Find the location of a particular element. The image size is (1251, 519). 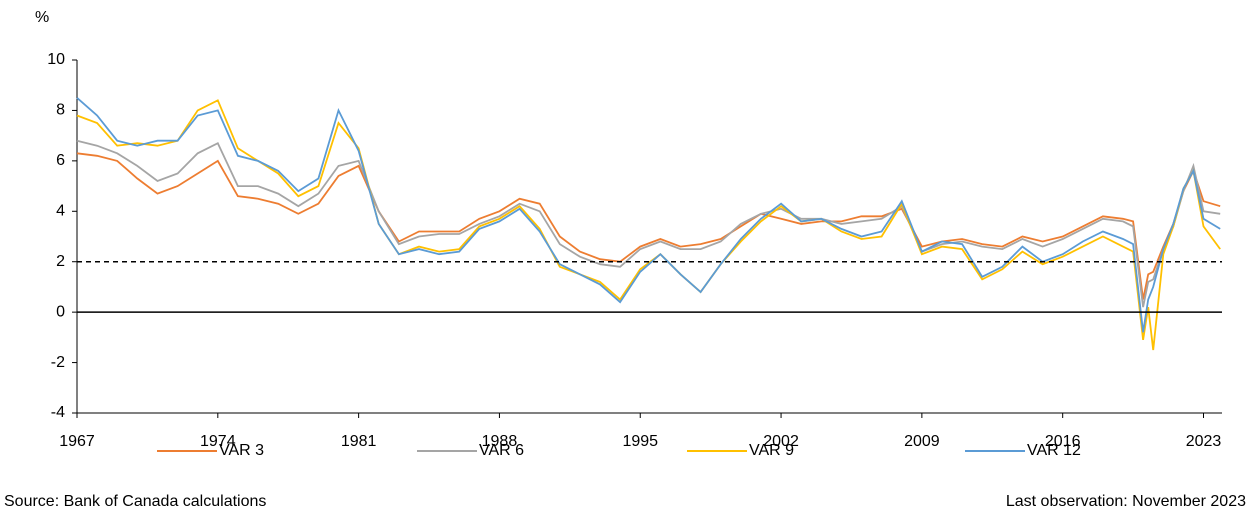

y-tick-label: 4 is located at coordinates (60, 211).